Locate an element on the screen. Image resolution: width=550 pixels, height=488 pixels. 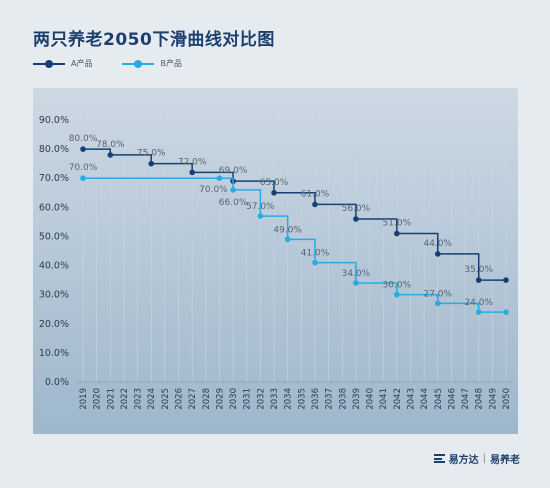
data-label: 35.0% is located at coordinates (478, 270).